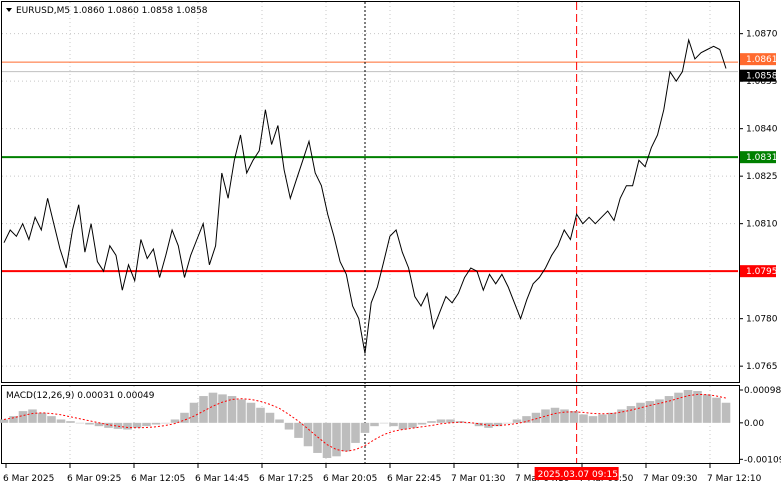 Image resolution: width=781 pixels, height=489 pixels. Describe the element at coordinates (670, 479) in the screenshot. I see `x-tick-label: 7 Mar 09:30` at that location.